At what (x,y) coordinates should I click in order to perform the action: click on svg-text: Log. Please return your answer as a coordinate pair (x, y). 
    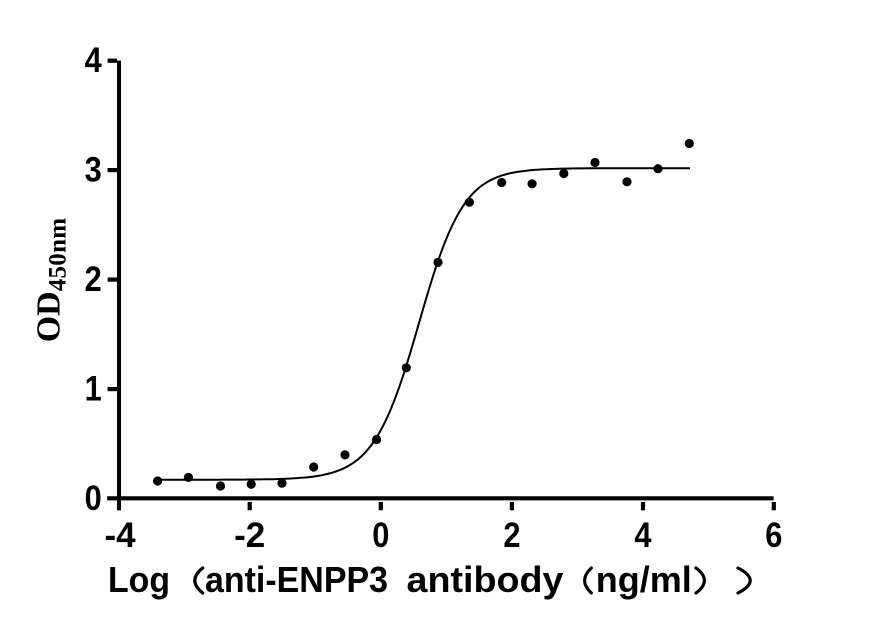
    Looking at the image, I should click on (139, 579).